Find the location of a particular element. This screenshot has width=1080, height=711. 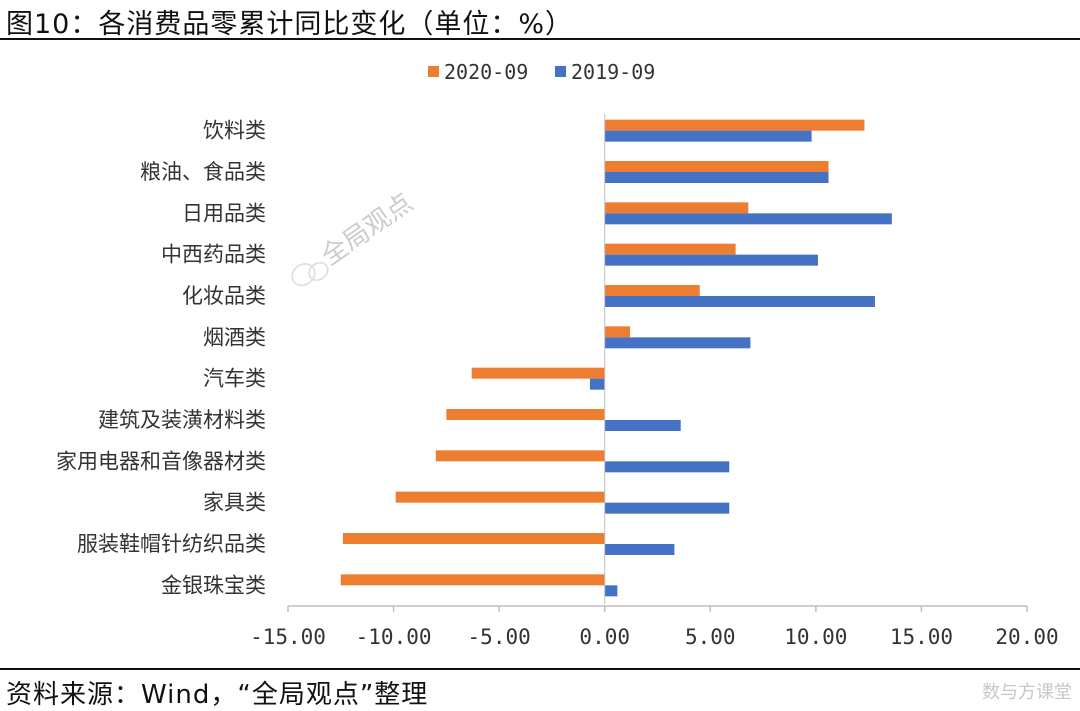

watermark-text: 全局观点 is located at coordinates (367, 230).